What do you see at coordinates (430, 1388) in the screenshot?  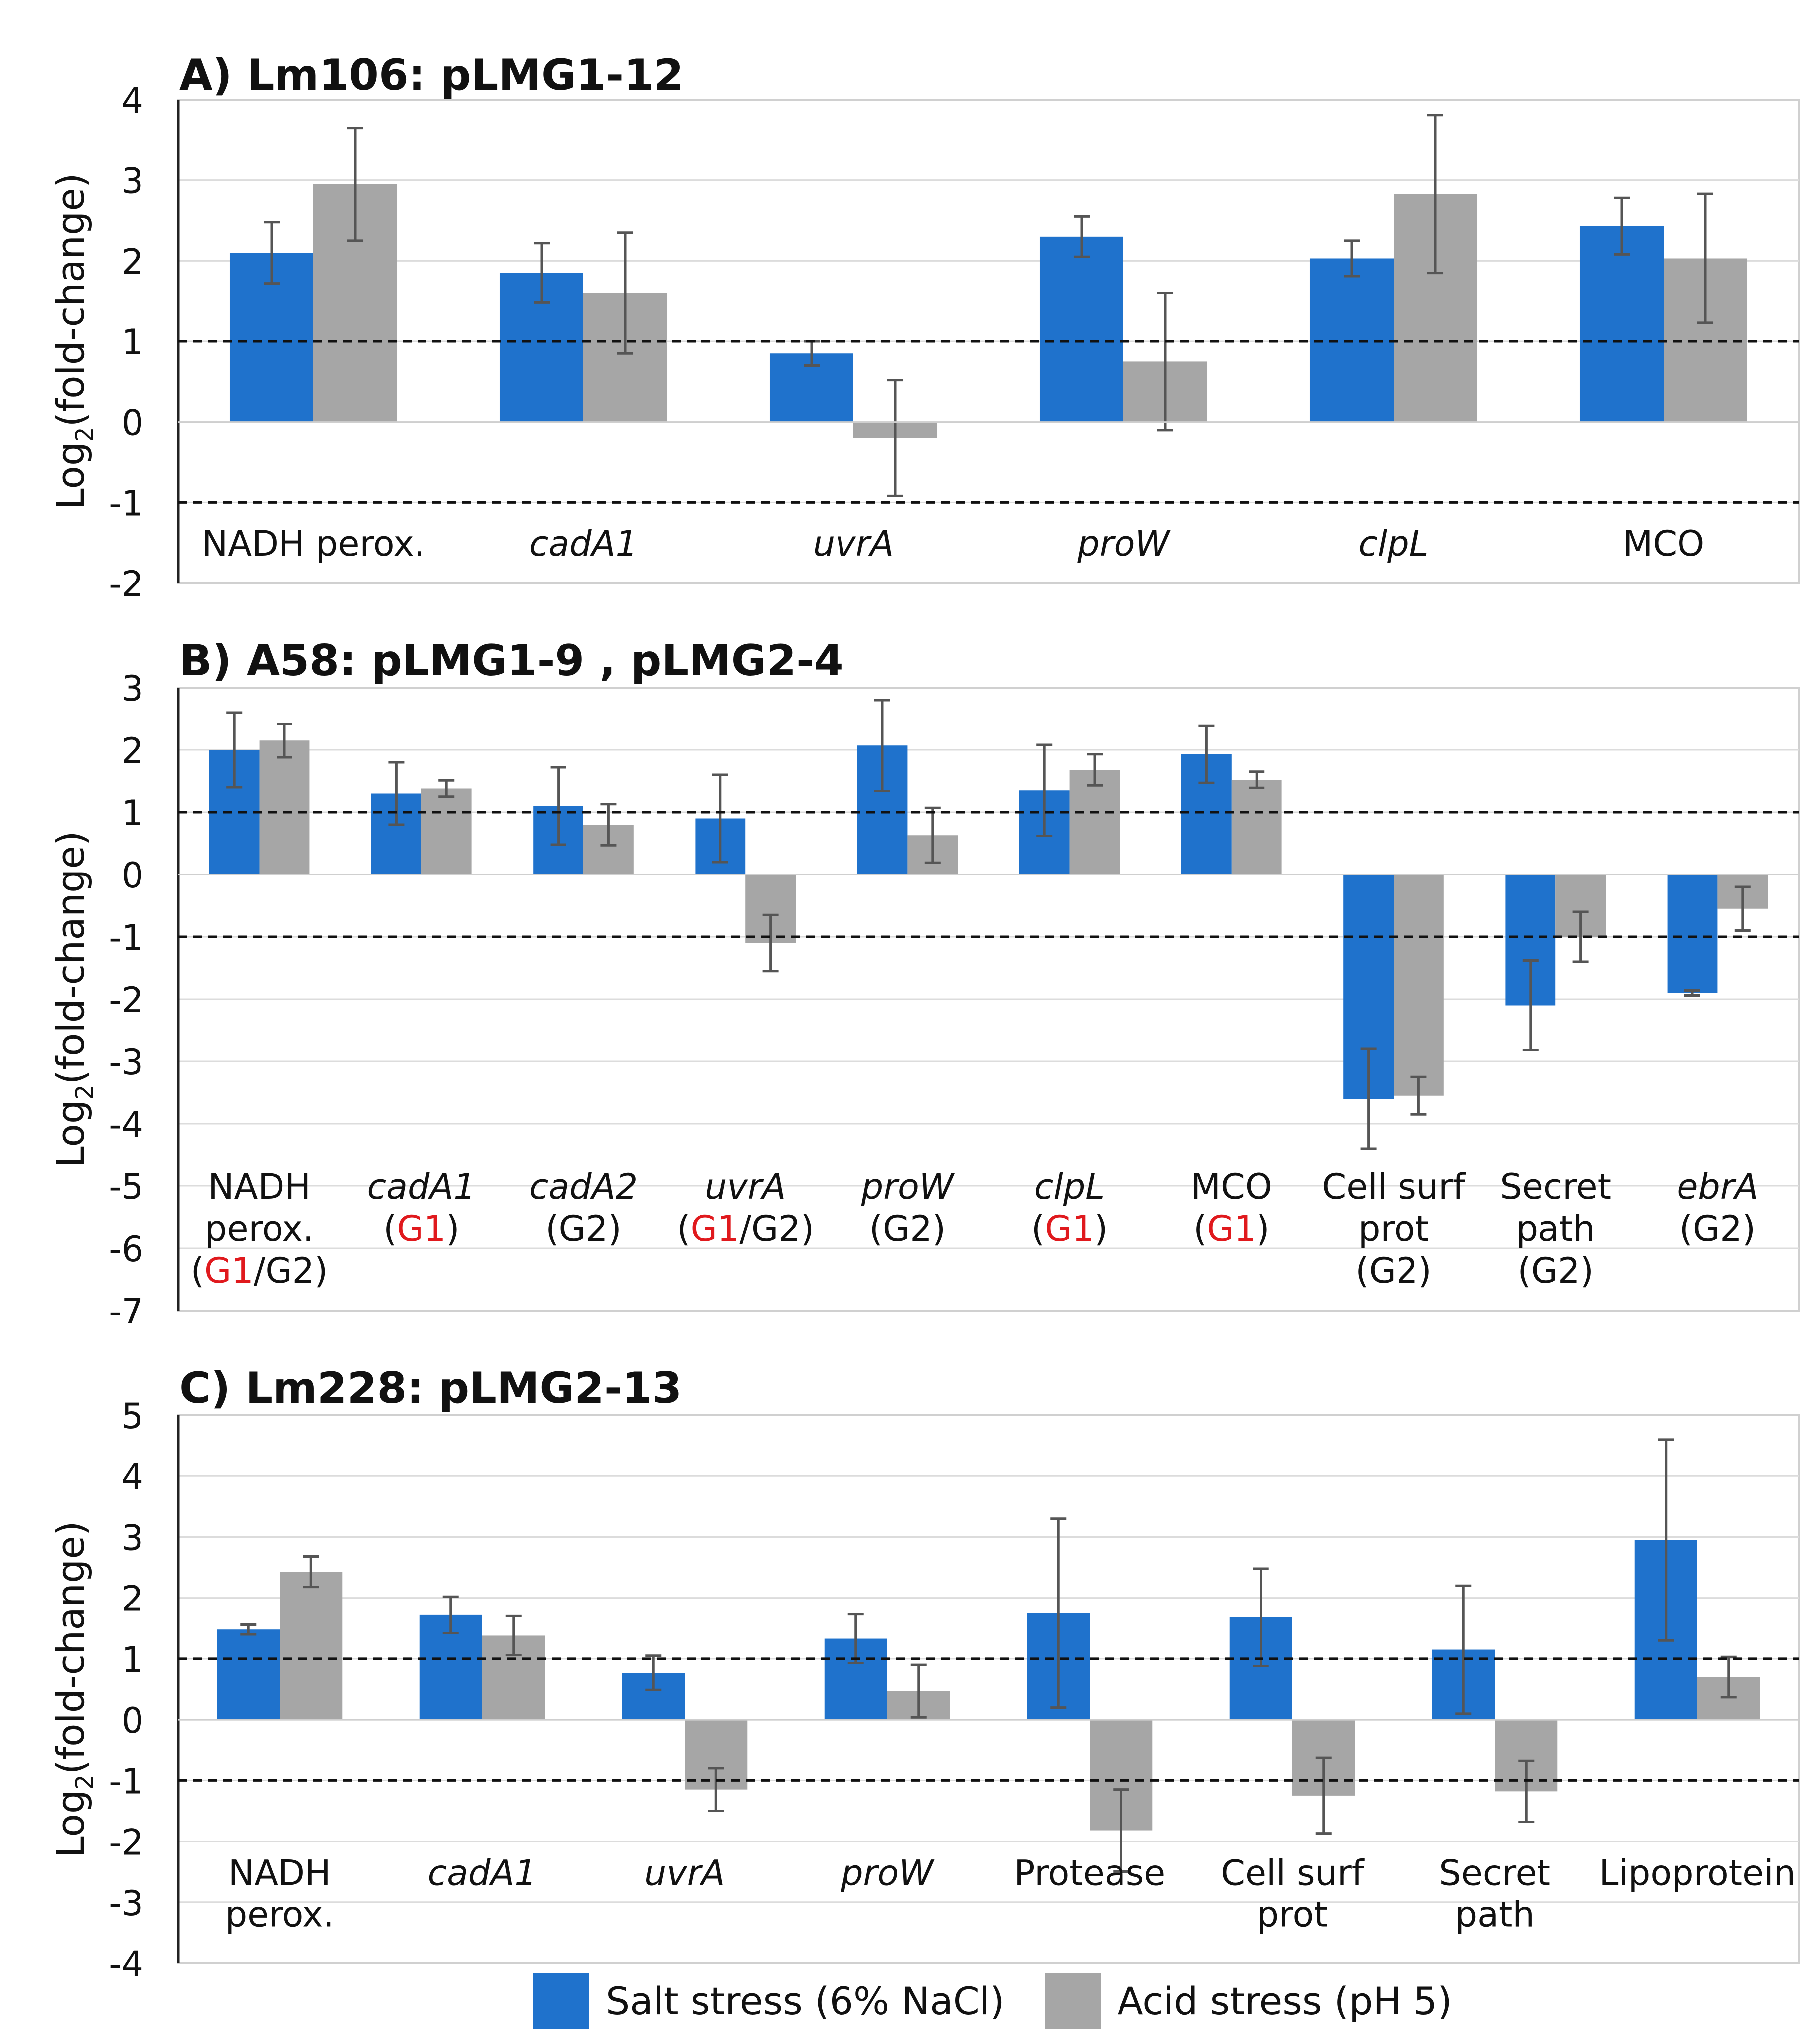 I see `chart-title: C) Lm228: pLMG2-13` at bounding box center [430, 1388].